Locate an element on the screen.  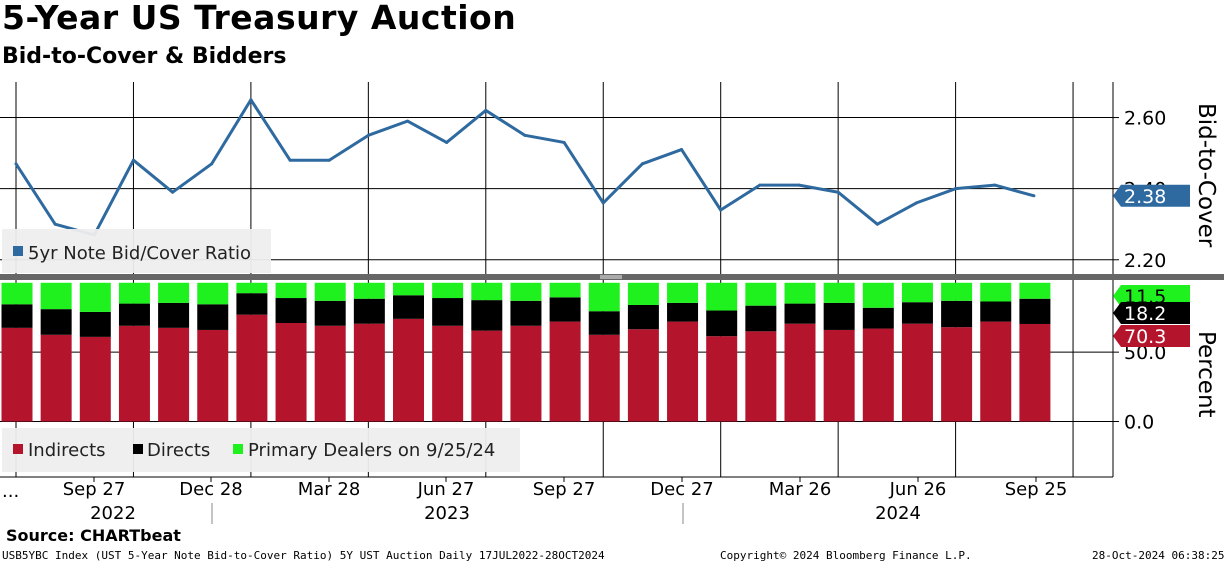
last-value-tag-directs is located at coordinates (1151, 313).